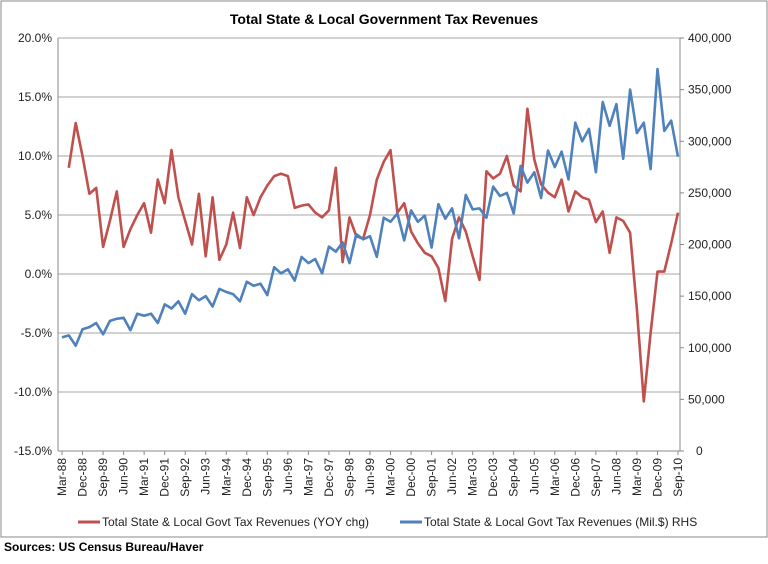 This screenshot has height=564, width=768. What do you see at coordinates (267, 477) in the screenshot?
I see `x-tick-label: Sep-95` at bounding box center [267, 477].